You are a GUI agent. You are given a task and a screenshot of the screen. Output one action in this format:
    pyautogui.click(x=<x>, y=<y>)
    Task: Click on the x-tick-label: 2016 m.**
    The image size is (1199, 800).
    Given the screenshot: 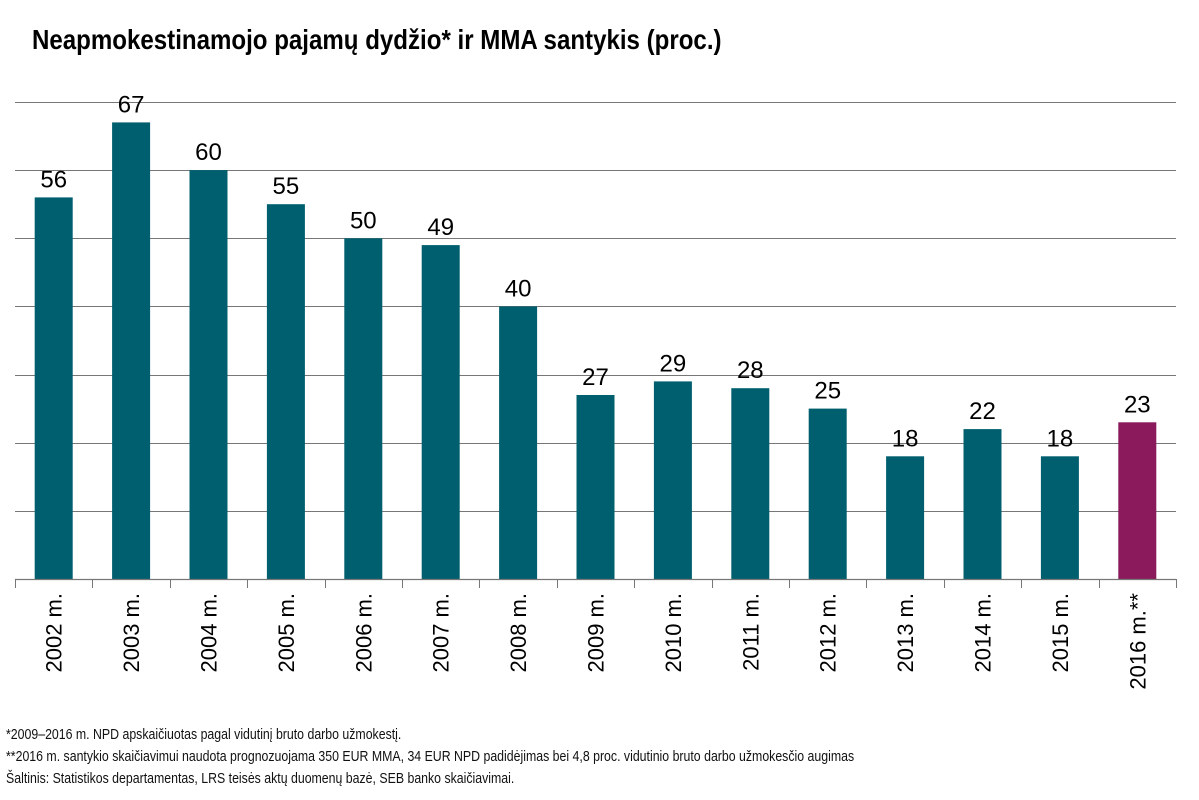 What is the action you would take?
    pyautogui.click(x=1137, y=641)
    